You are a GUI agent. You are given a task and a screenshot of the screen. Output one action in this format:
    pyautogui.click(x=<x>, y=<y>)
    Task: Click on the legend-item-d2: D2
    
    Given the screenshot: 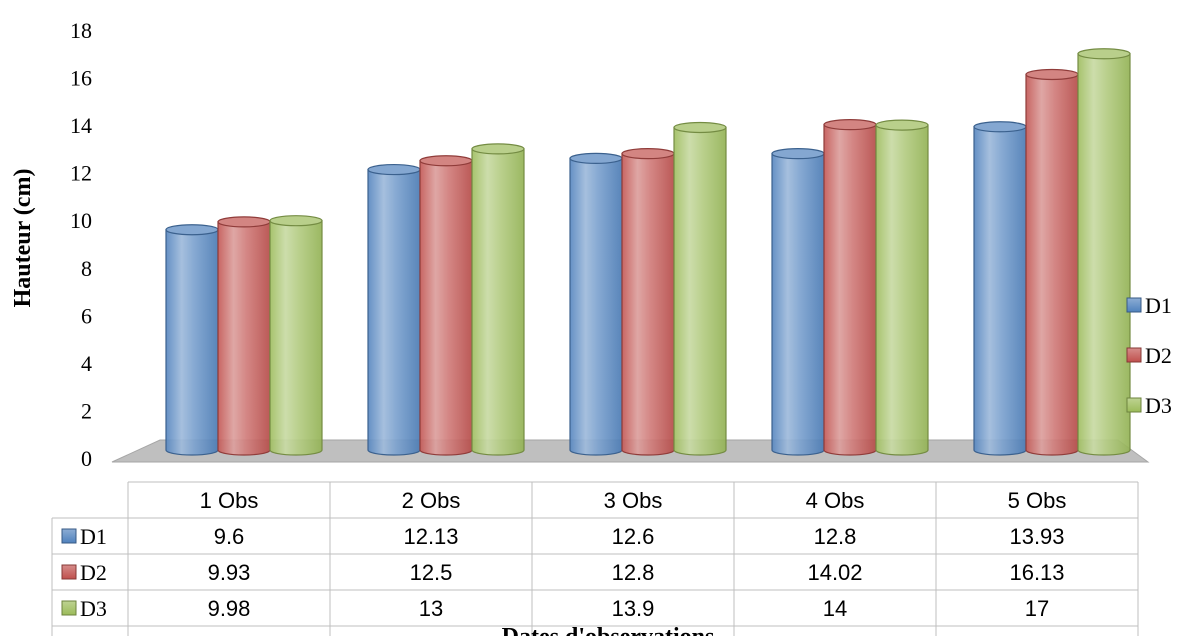 What is the action you would take?
    pyautogui.click(x=1149, y=355)
    